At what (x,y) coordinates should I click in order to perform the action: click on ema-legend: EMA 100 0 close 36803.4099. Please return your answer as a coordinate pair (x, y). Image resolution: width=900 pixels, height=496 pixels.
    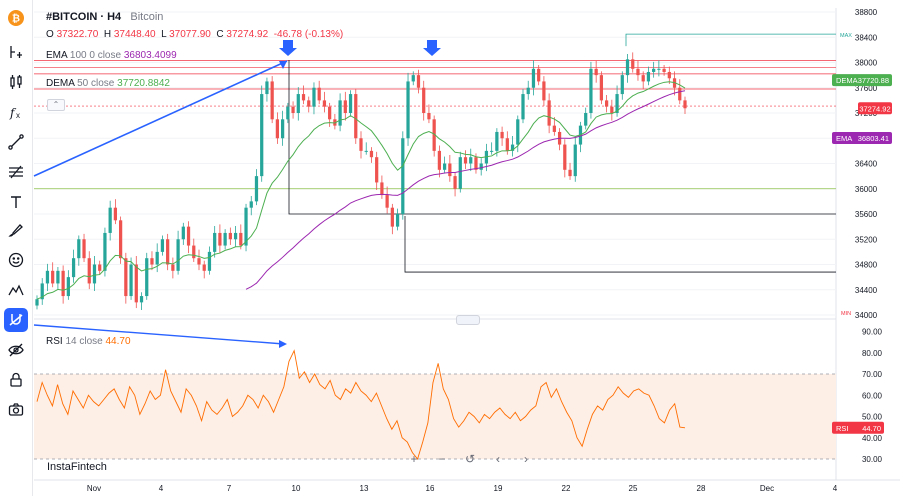
    Looking at the image, I should click on (111, 55).